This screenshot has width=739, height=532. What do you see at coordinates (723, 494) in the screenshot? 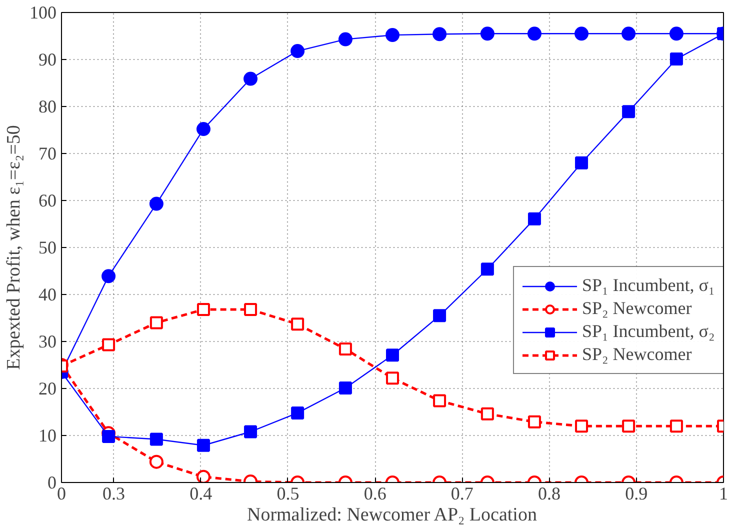
I see `x-tick-label: 1` at bounding box center [723, 494].